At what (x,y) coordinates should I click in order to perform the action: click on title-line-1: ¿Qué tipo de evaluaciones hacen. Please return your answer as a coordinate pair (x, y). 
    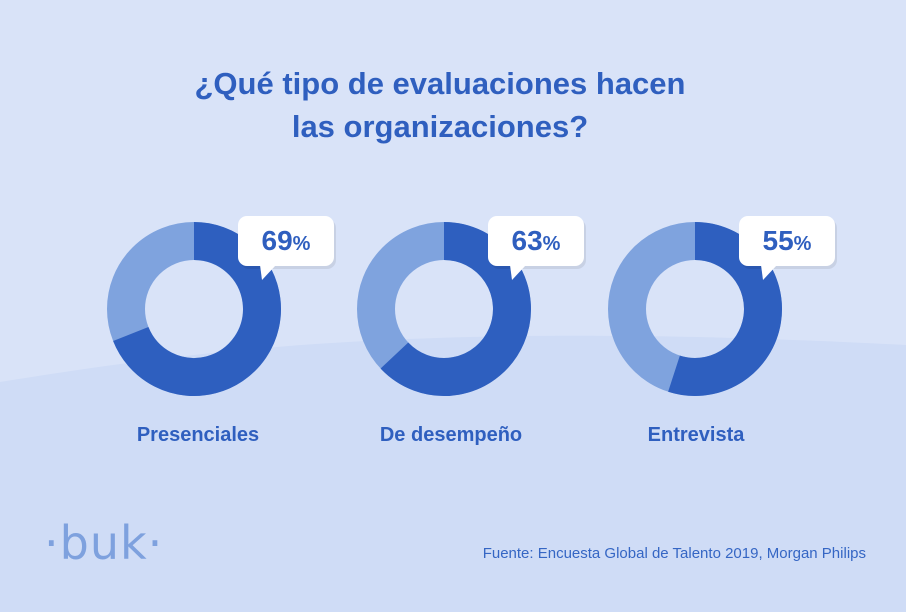
    Looking at the image, I should click on (440, 83).